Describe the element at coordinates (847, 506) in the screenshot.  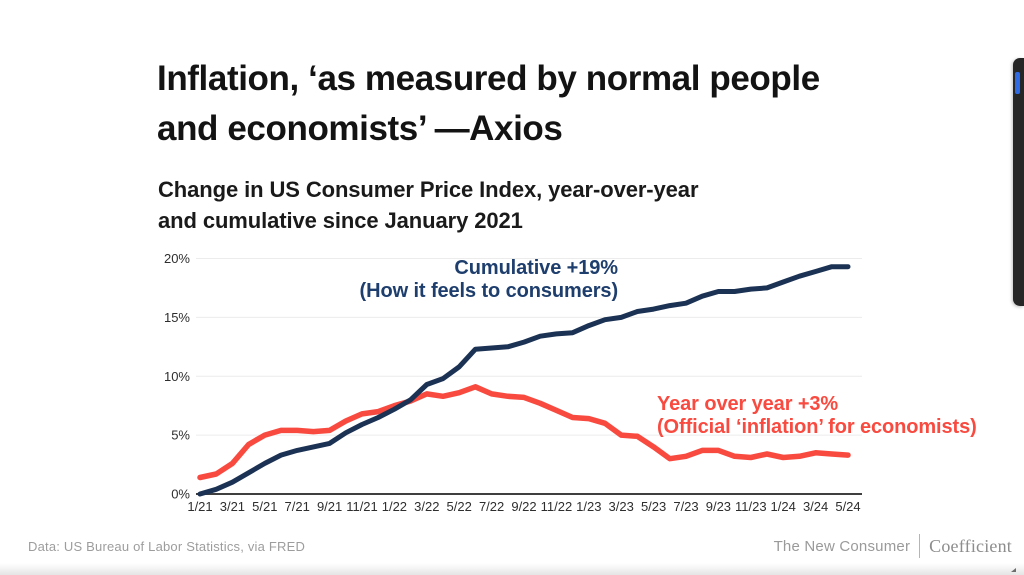
I see `svg-text: 5/24` at that location.